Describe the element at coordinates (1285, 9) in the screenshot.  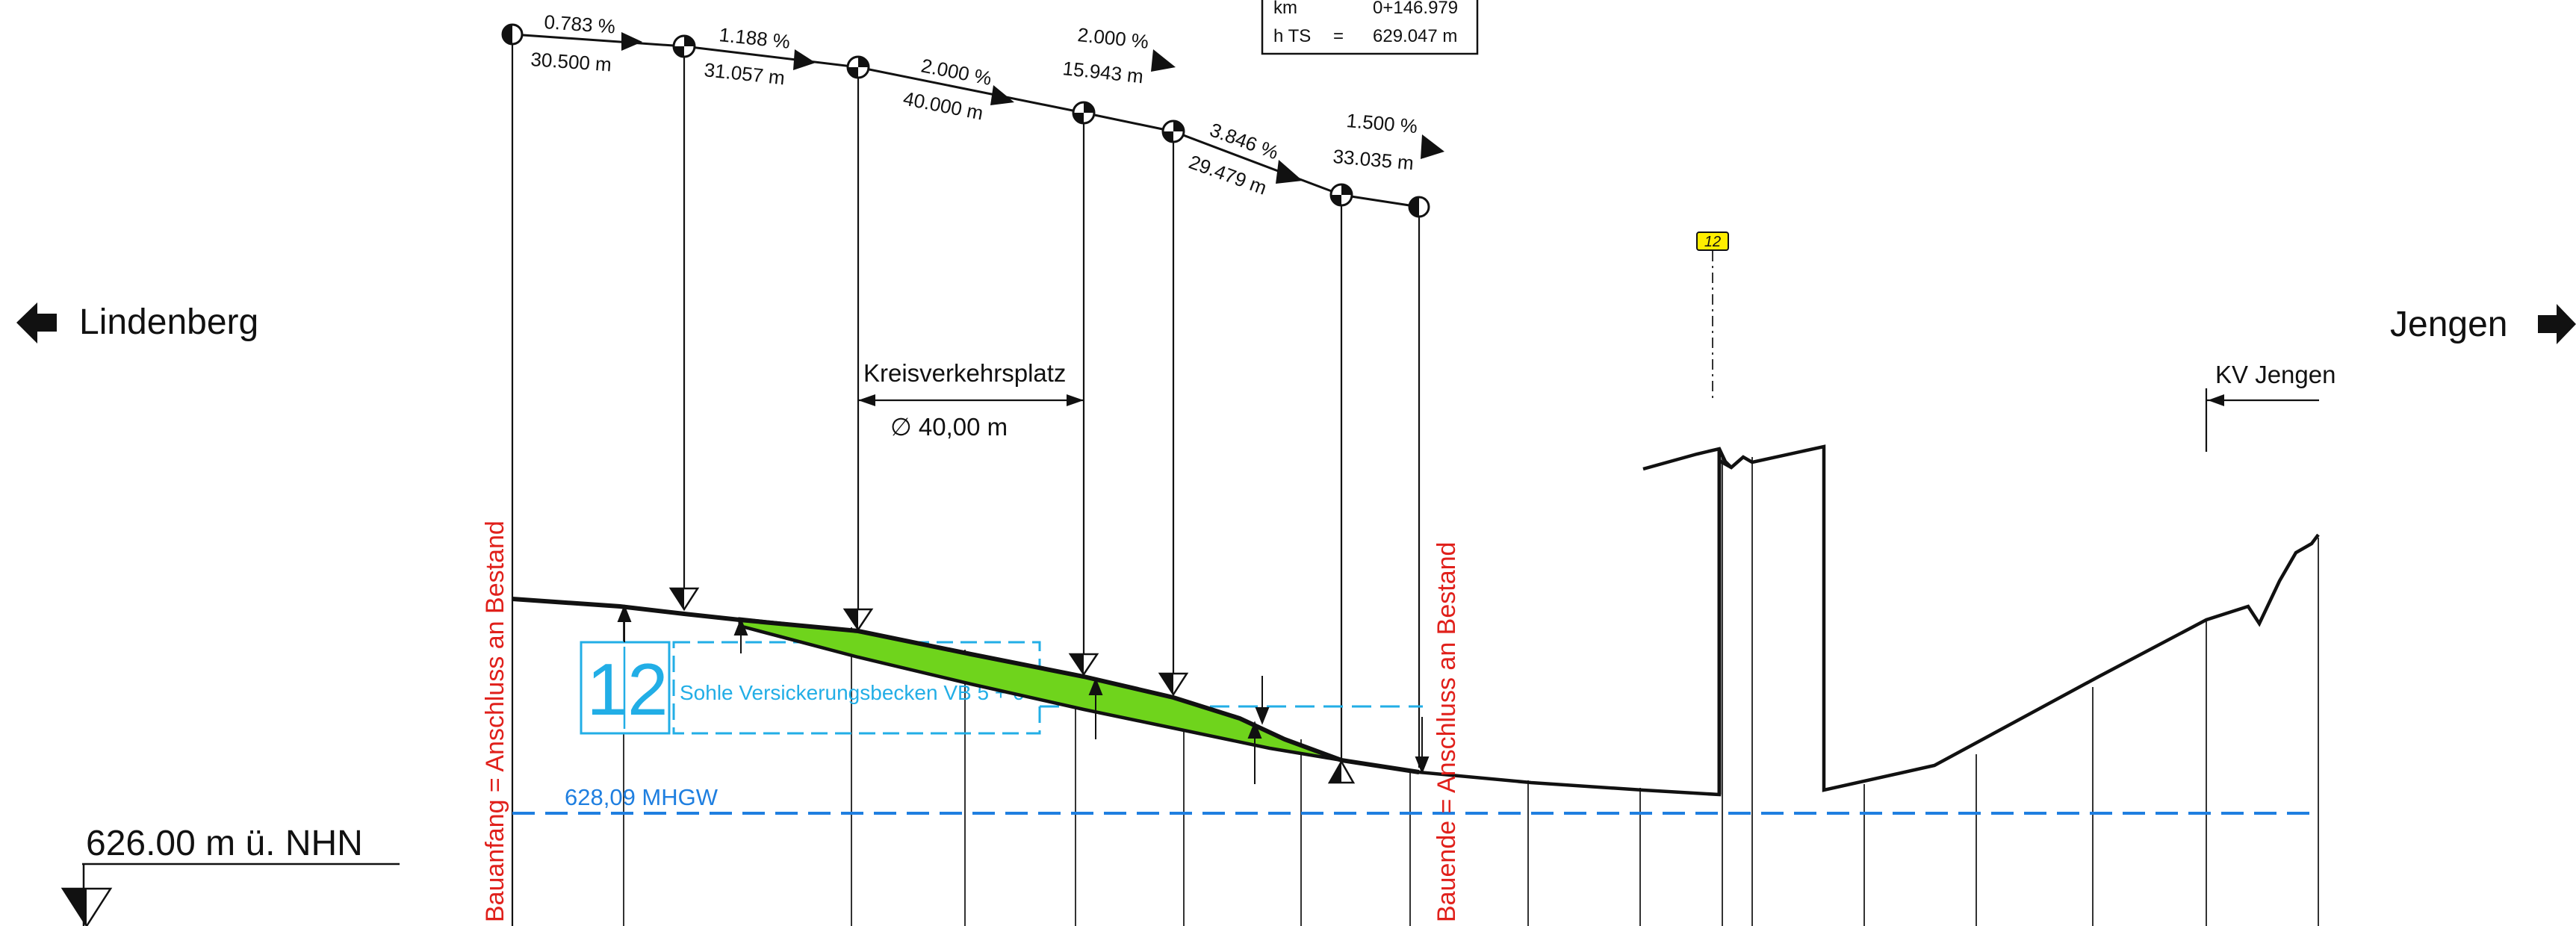
I see `info-km-label: km` at that location.